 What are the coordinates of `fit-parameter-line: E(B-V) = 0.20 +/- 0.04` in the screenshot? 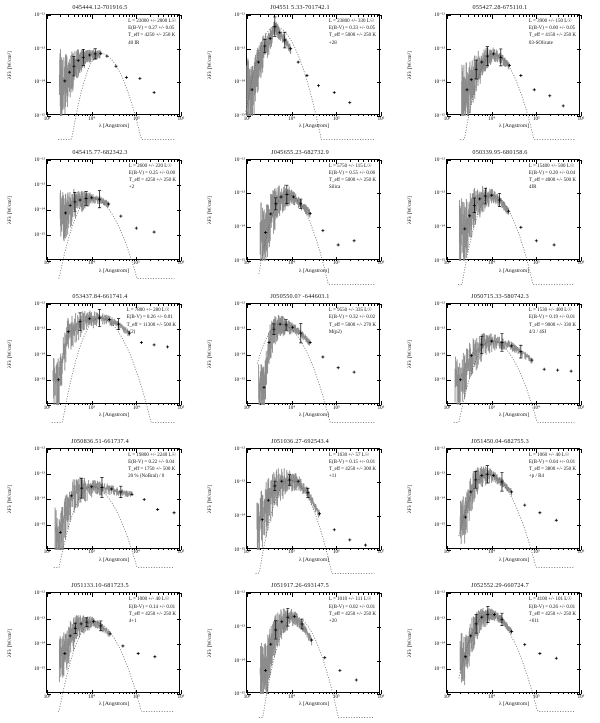 It's located at (552, 173).